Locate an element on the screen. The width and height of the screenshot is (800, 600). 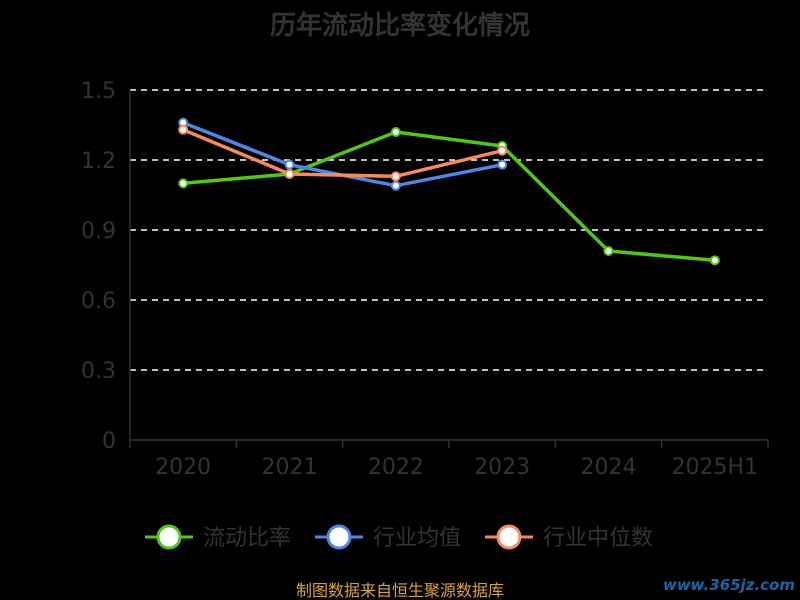
y-tick-label: 0.6 is located at coordinates (98, 301).